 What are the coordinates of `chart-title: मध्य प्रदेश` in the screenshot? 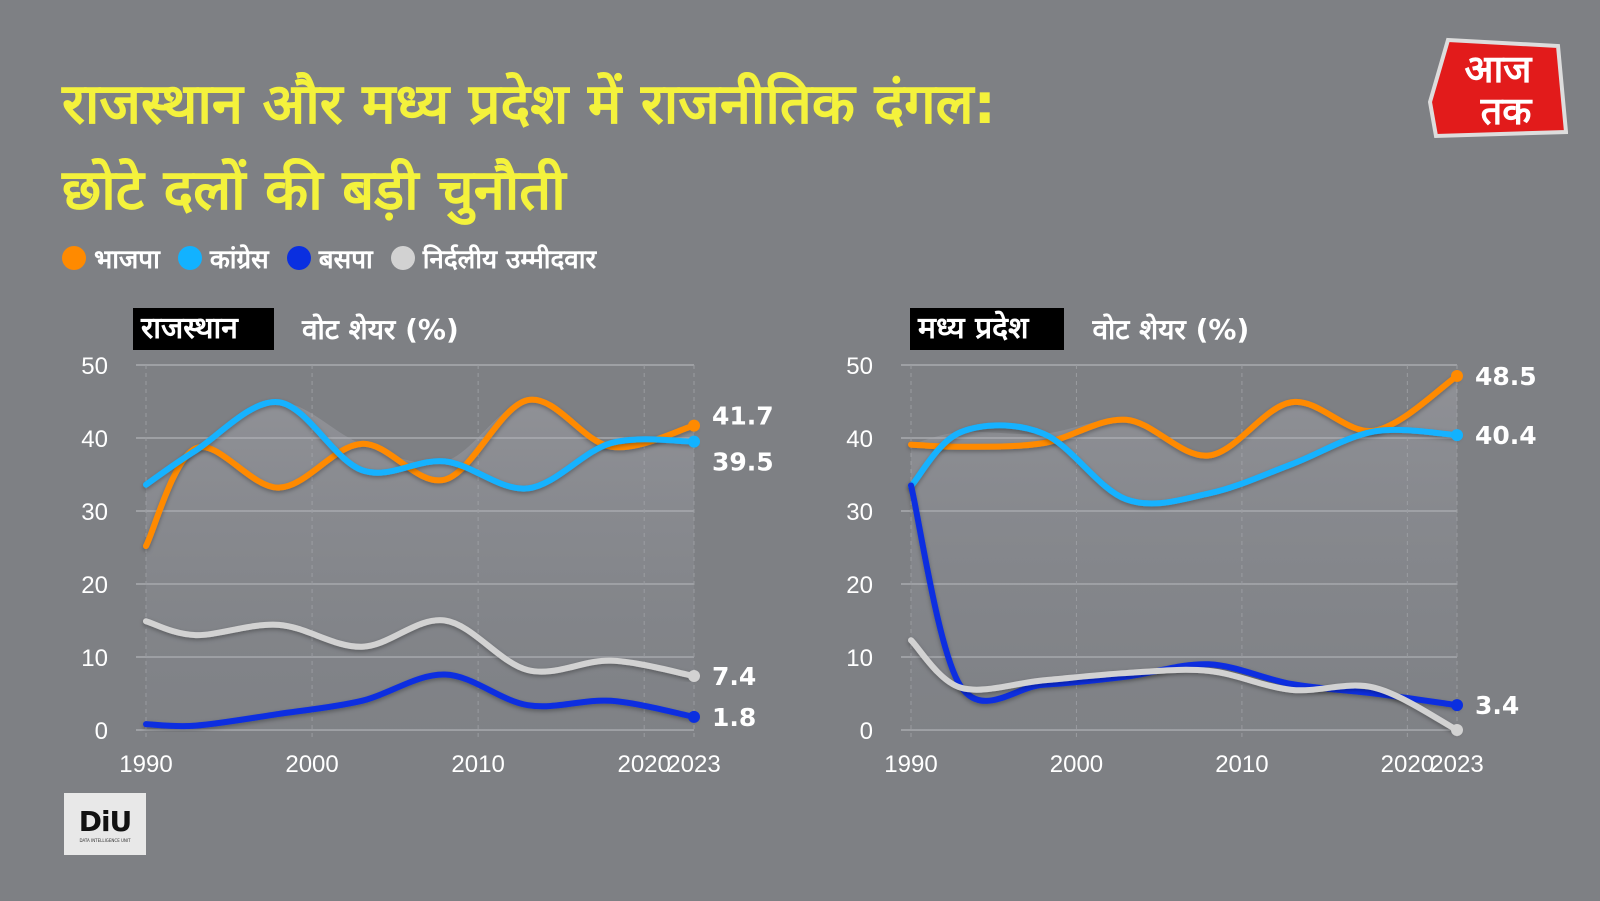 It's located at (987, 329).